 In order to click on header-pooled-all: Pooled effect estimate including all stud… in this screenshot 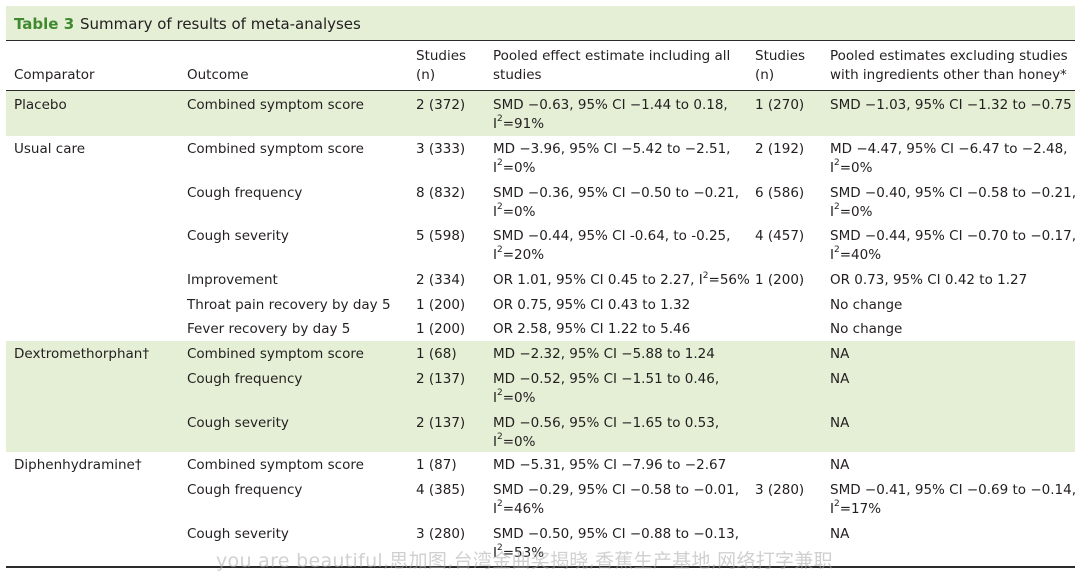, I will do `click(612, 65)`.